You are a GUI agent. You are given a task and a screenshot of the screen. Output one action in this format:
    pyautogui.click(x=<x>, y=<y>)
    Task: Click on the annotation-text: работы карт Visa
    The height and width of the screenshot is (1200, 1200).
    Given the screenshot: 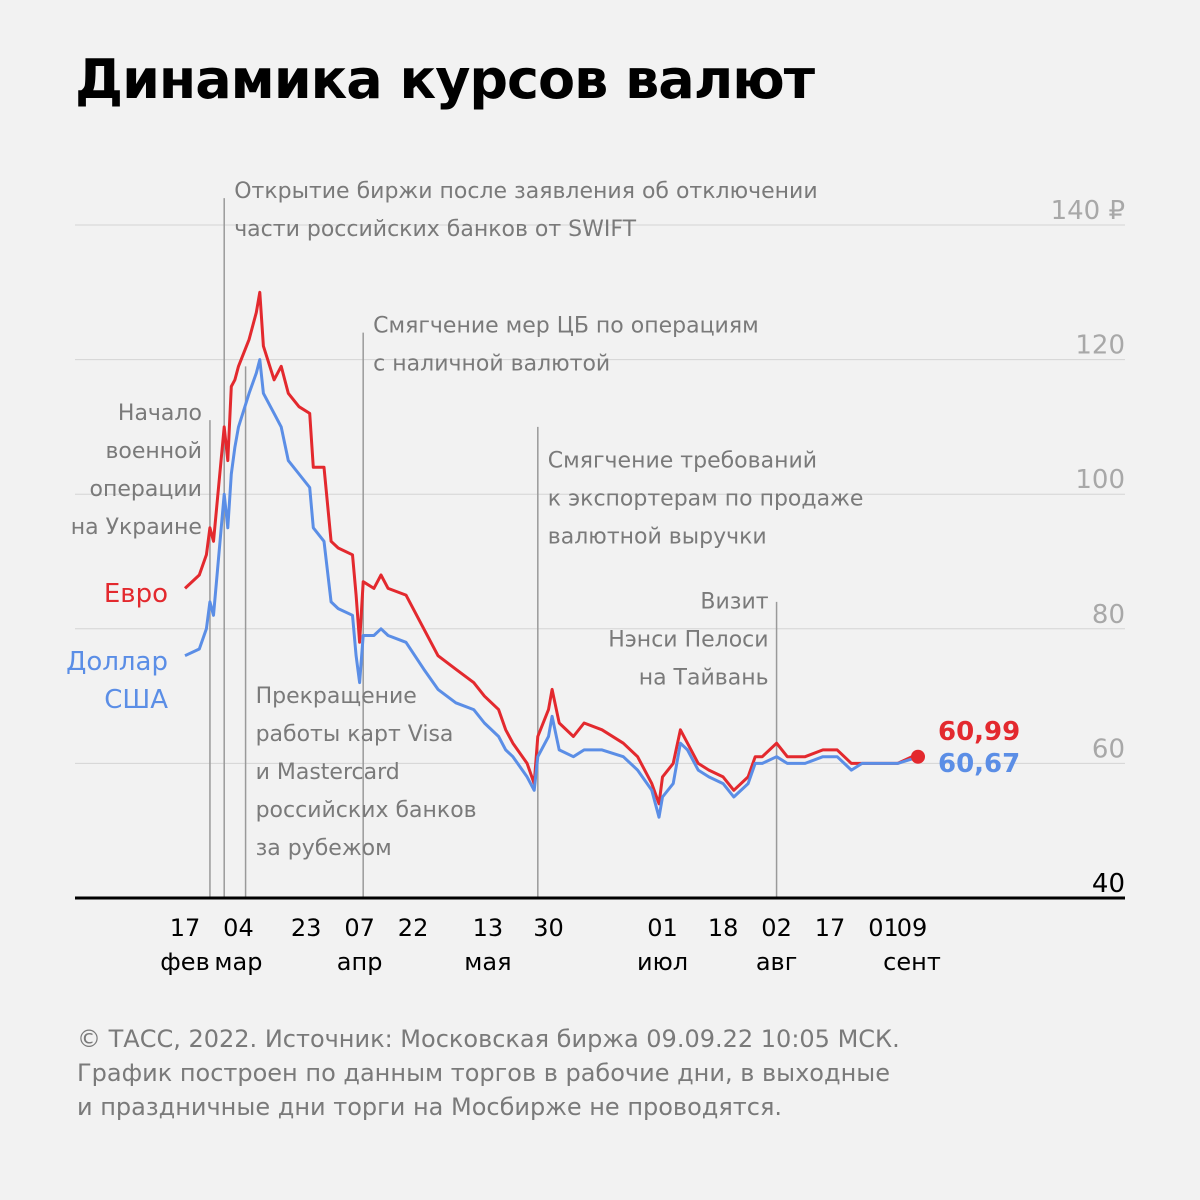 What is the action you would take?
    pyautogui.click(x=355, y=734)
    